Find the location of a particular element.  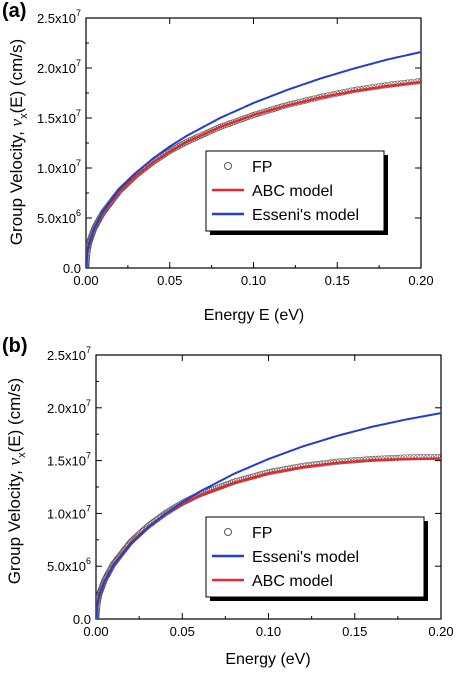

chart-b-x-tick-label: 0.20 is located at coordinates (440, 631).